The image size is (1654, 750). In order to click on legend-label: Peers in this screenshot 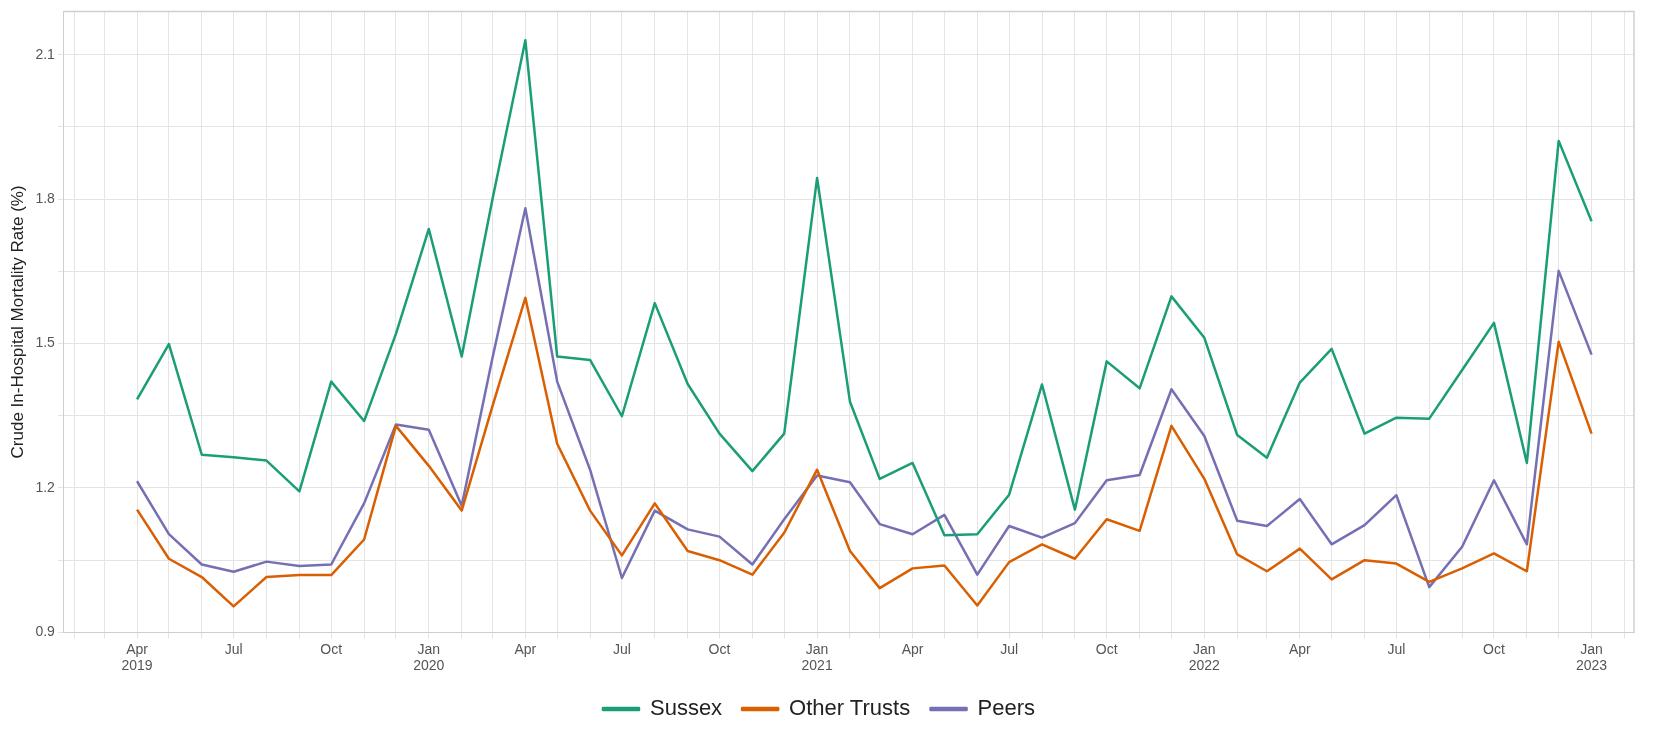, I will do `click(1006, 708)`.